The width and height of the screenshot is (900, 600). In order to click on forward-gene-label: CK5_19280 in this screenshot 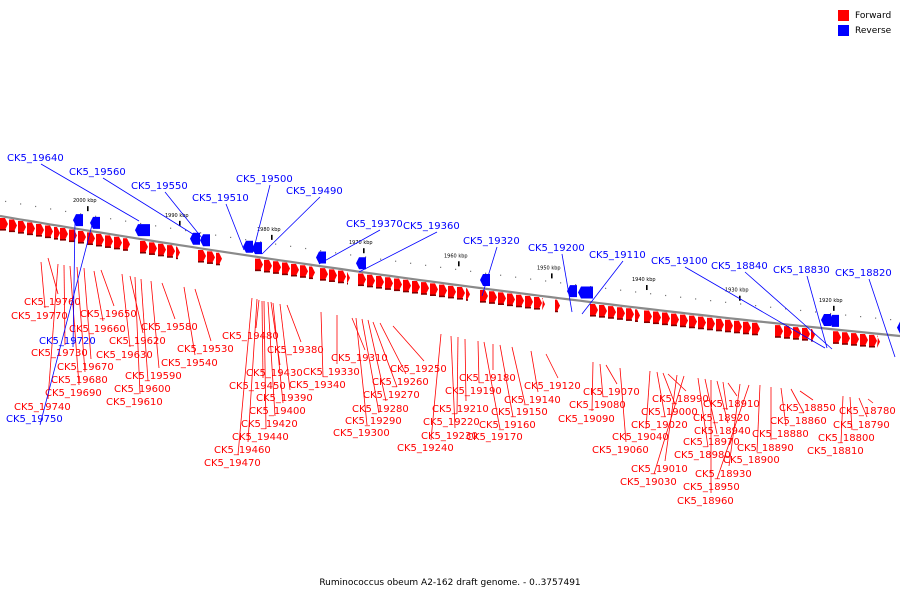, I will do `click(380, 409)`.